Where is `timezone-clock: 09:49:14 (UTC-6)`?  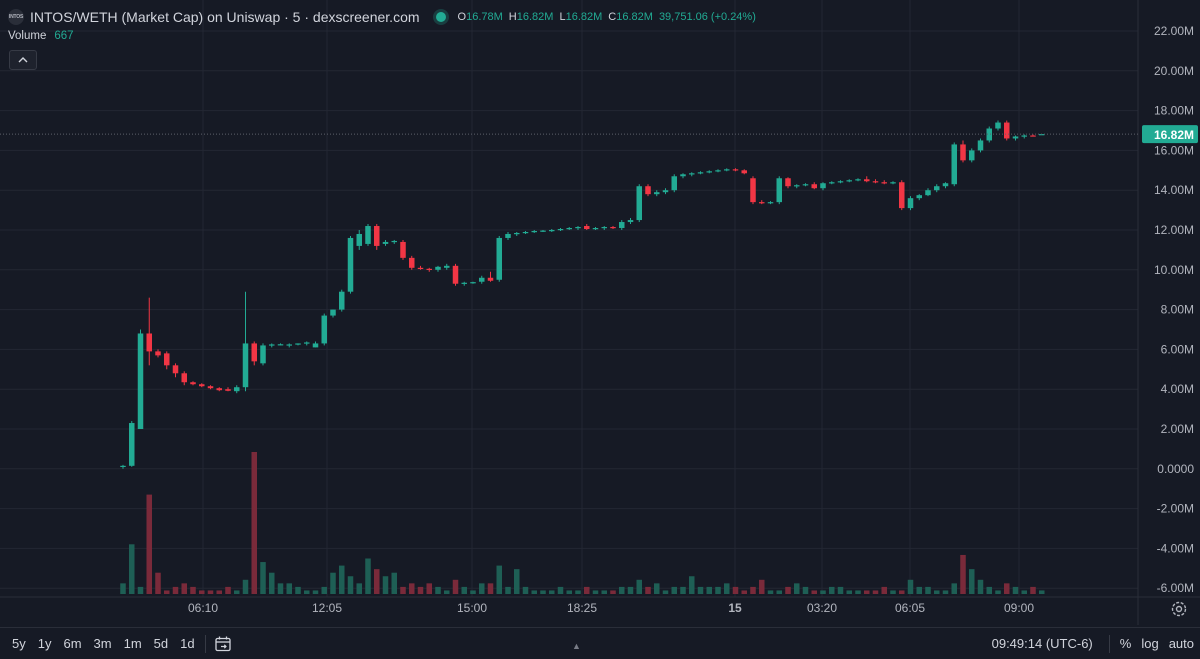 timezone-clock: 09:49:14 (UTC-6) is located at coordinates (1042, 643).